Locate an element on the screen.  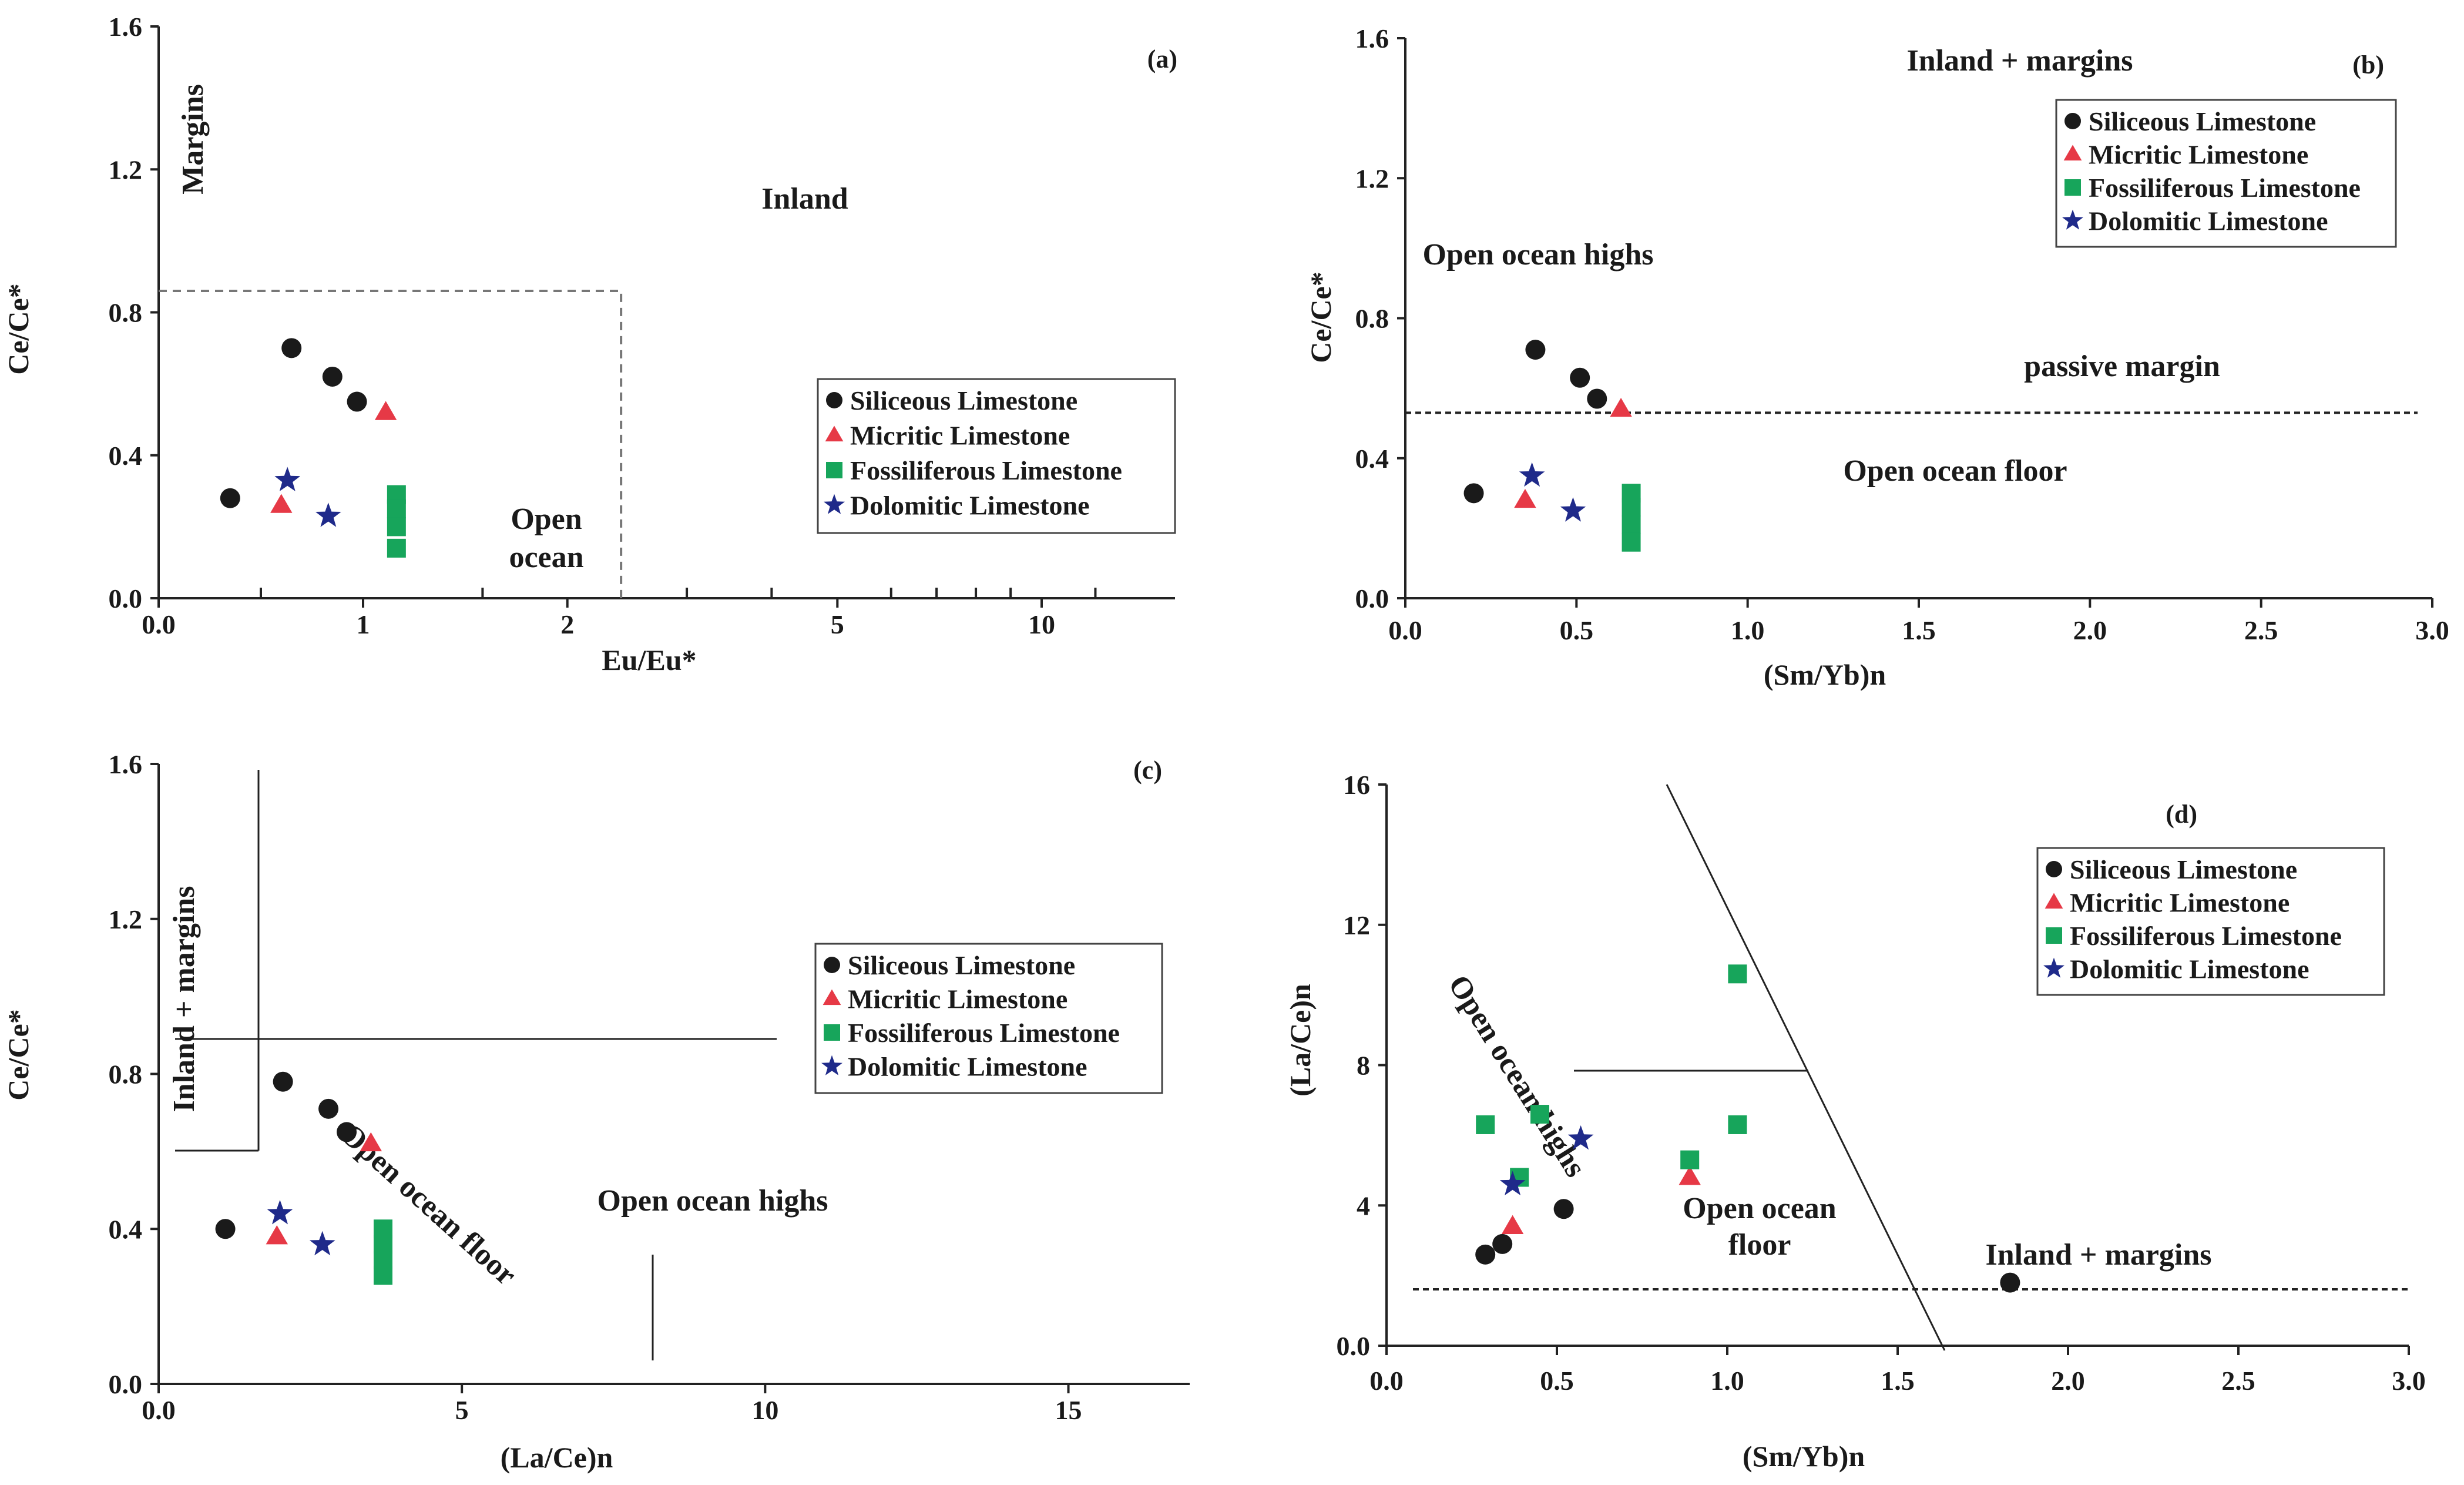
region-label: Open ocean floor is located at coordinates (428, 1204).